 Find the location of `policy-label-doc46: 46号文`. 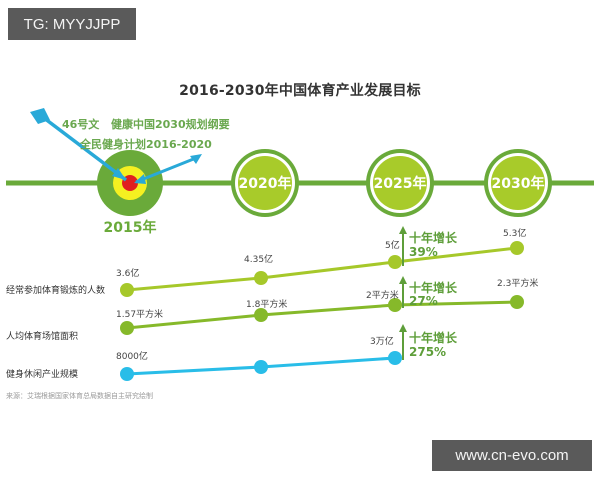

policy-label-doc46: 46号文 is located at coordinates (81, 124).